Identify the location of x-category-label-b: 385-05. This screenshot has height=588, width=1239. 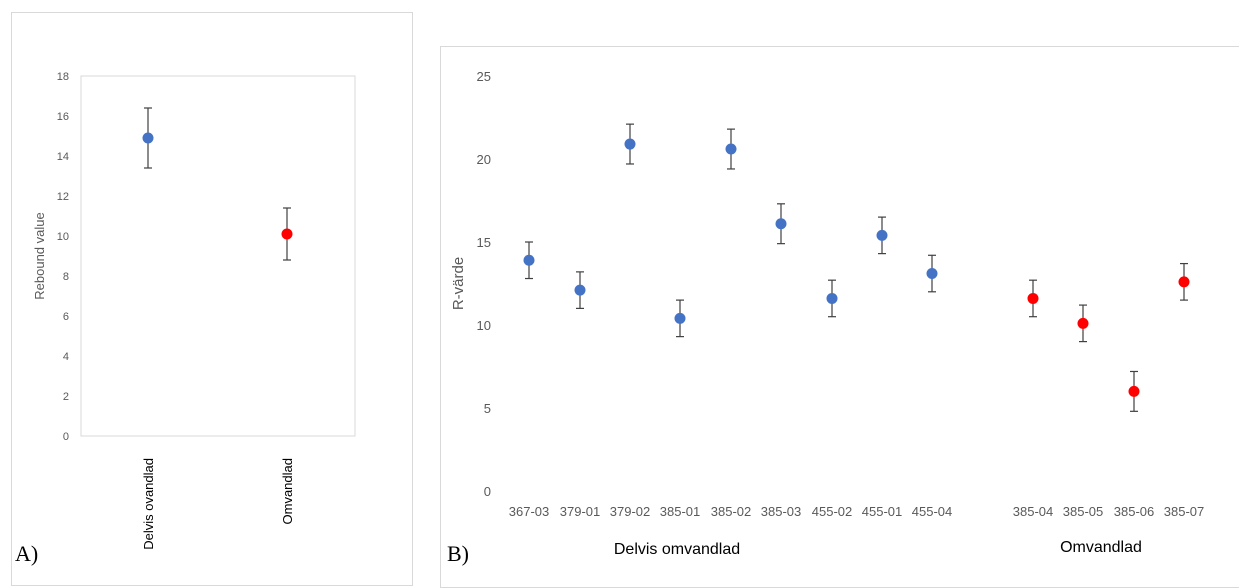
(1083, 511).